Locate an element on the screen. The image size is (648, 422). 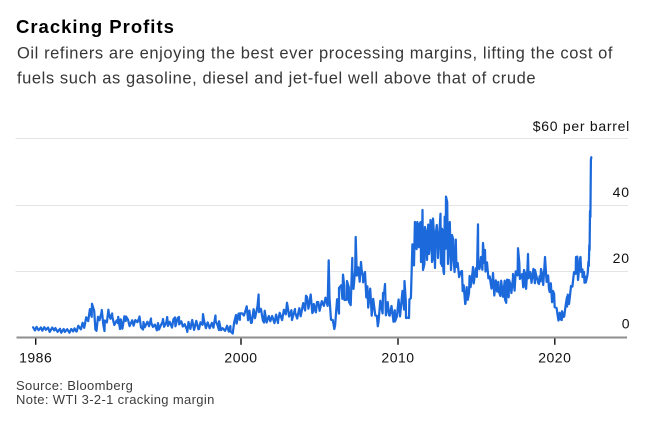
svg-text: 0 is located at coordinates (626, 324).